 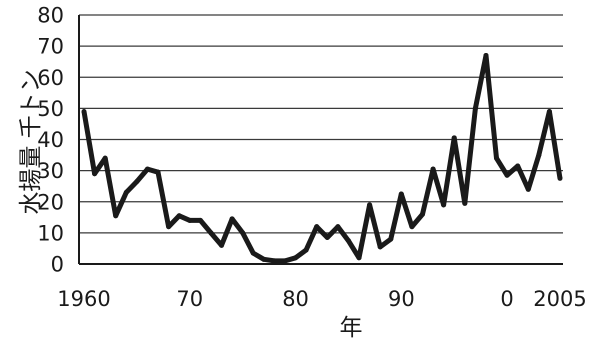 I want to click on data-point-1982, so click(x=317, y=227).